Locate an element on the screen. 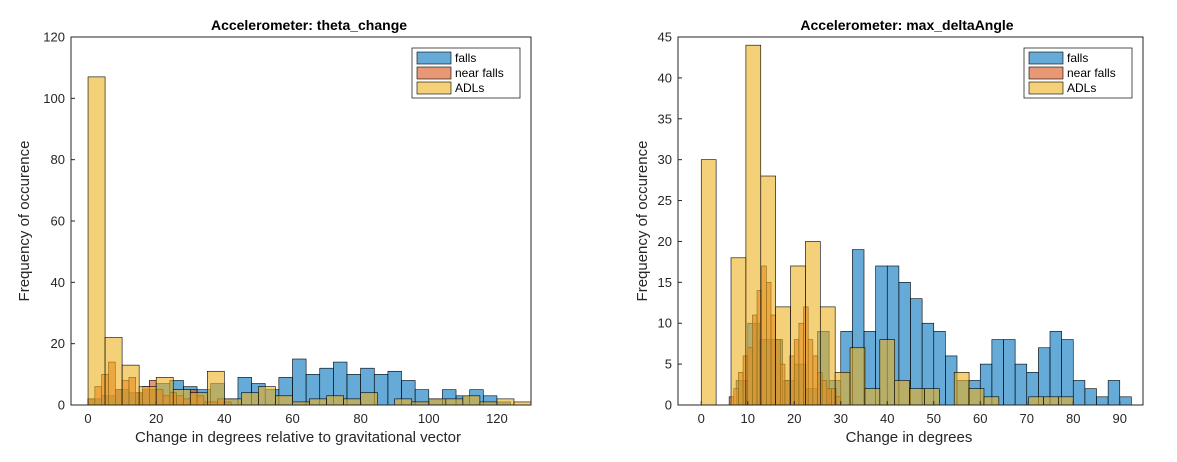 The height and width of the screenshot is (462, 1177). chart-title: Accelerometer: theta_change is located at coordinates (309, 25).